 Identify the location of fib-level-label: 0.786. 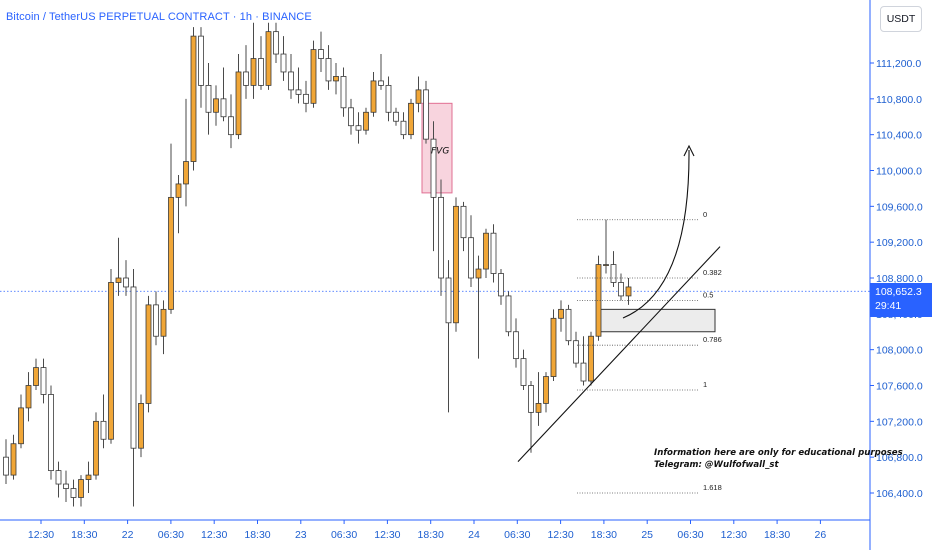
(712, 339).